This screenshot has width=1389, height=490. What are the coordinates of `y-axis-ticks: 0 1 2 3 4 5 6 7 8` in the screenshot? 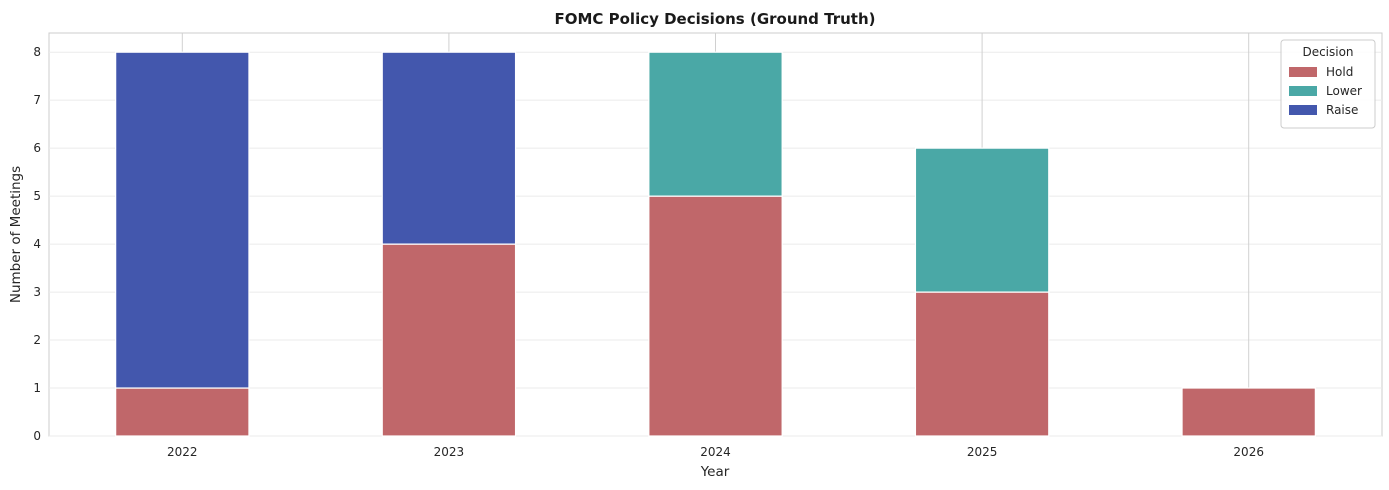 It's located at (37, 244).